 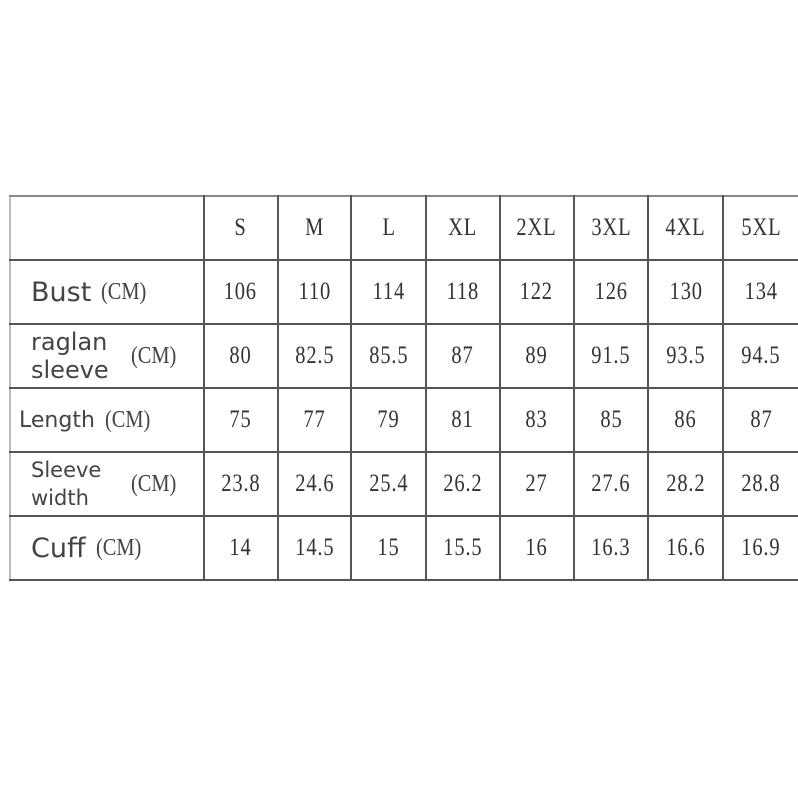 I want to click on row-label-cell: Cuff (CM), so click(x=107, y=548).